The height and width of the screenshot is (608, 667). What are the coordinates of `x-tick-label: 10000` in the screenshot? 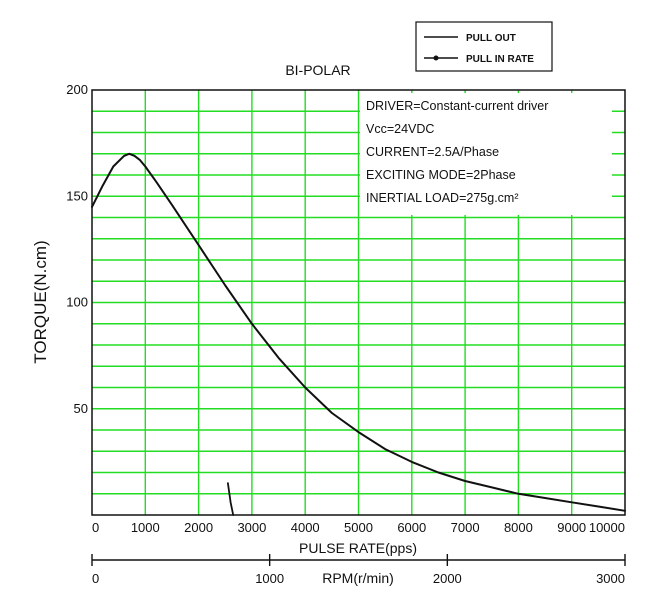 It's located at (607, 527).